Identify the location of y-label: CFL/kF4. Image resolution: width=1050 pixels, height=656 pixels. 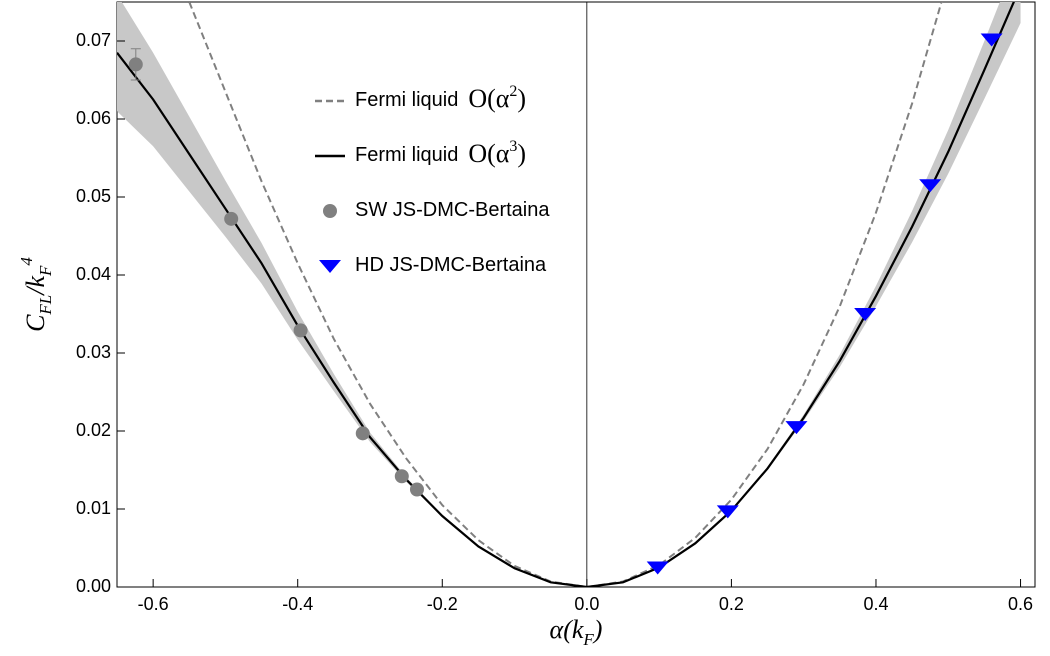
(36, 294).